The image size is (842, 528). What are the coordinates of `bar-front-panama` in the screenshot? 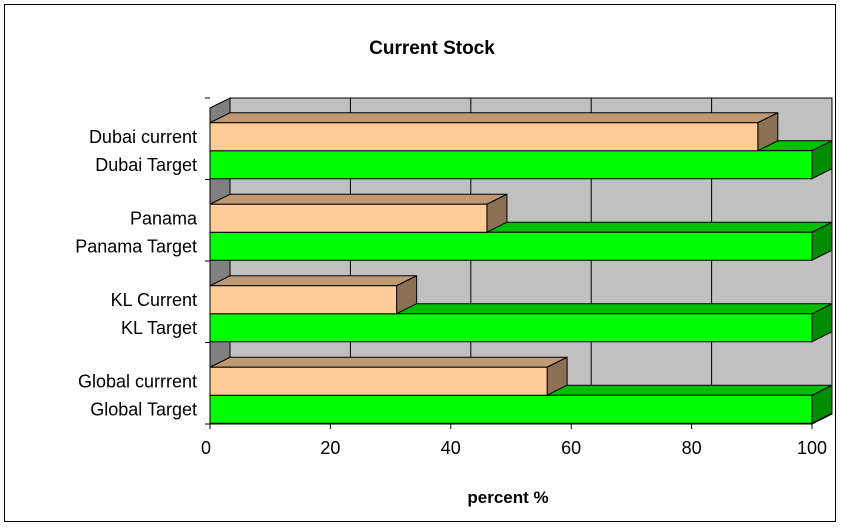 It's located at (348, 218).